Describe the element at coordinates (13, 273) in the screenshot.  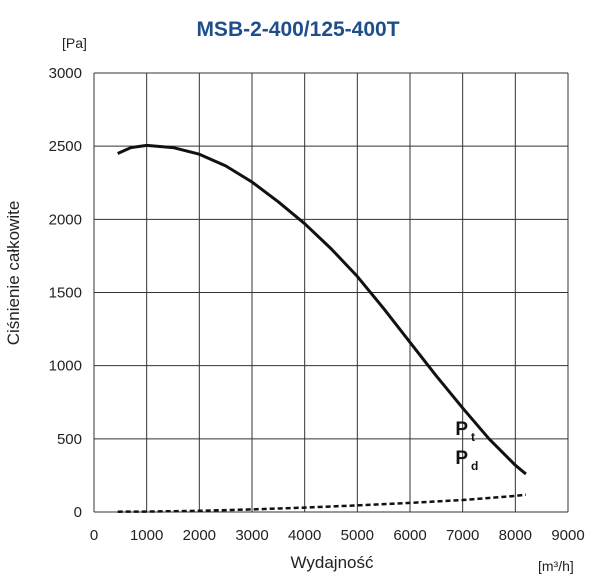
I see `y-axis-label: Ciśnienie całkowite` at that location.